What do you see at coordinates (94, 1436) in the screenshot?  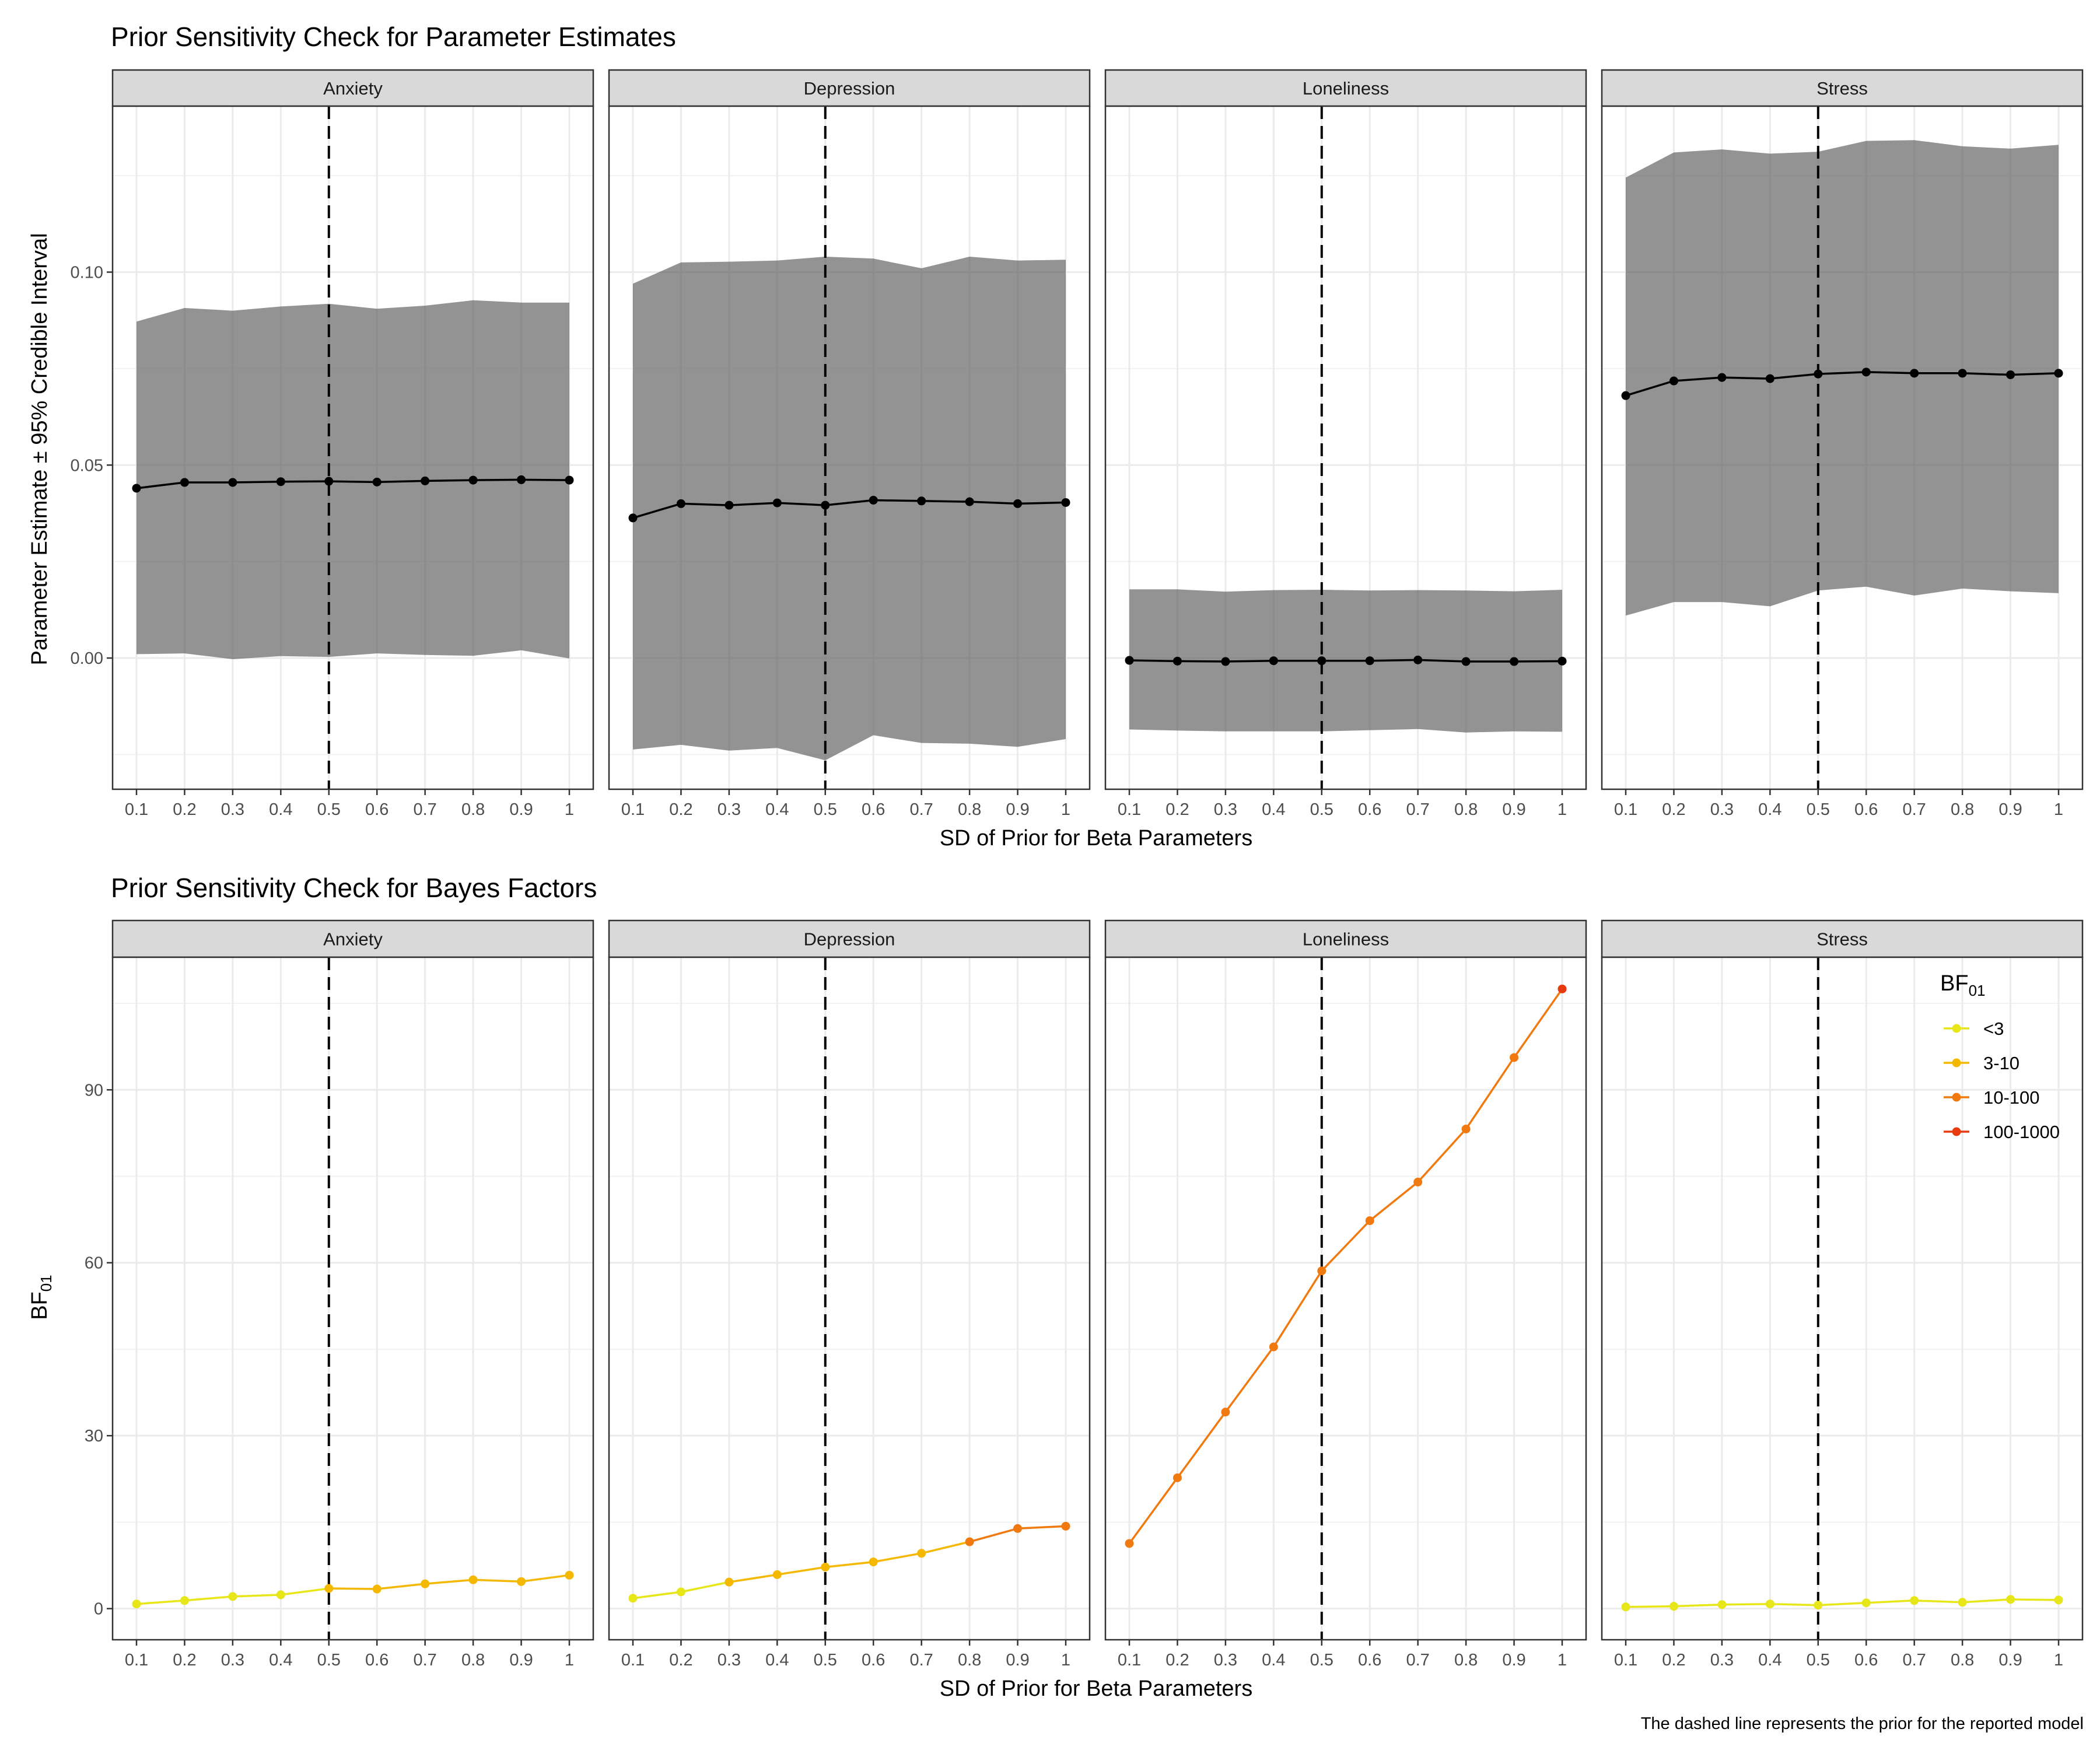 I see `bottom-y-tick-label: 30` at bounding box center [94, 1436].